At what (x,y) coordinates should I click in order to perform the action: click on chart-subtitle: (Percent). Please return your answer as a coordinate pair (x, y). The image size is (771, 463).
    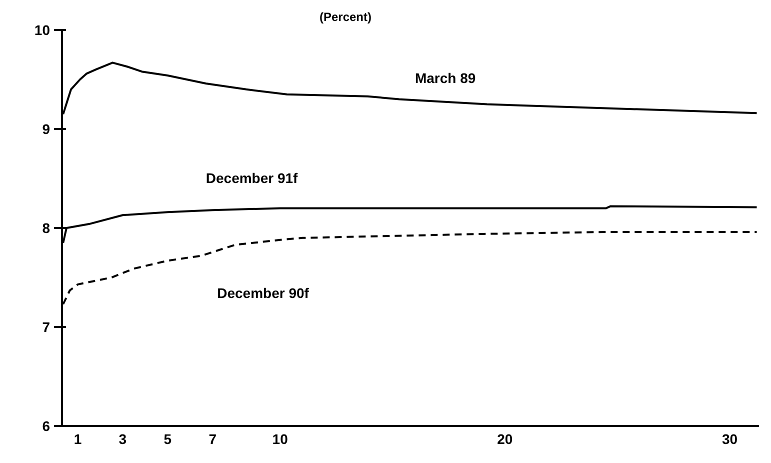
    Looking at the image, I should click on (345, 17).